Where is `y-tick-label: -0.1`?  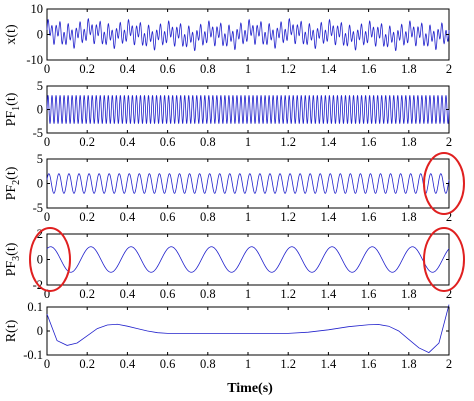
y-tick-label: -0.1 is located at coordinates (33, 355).